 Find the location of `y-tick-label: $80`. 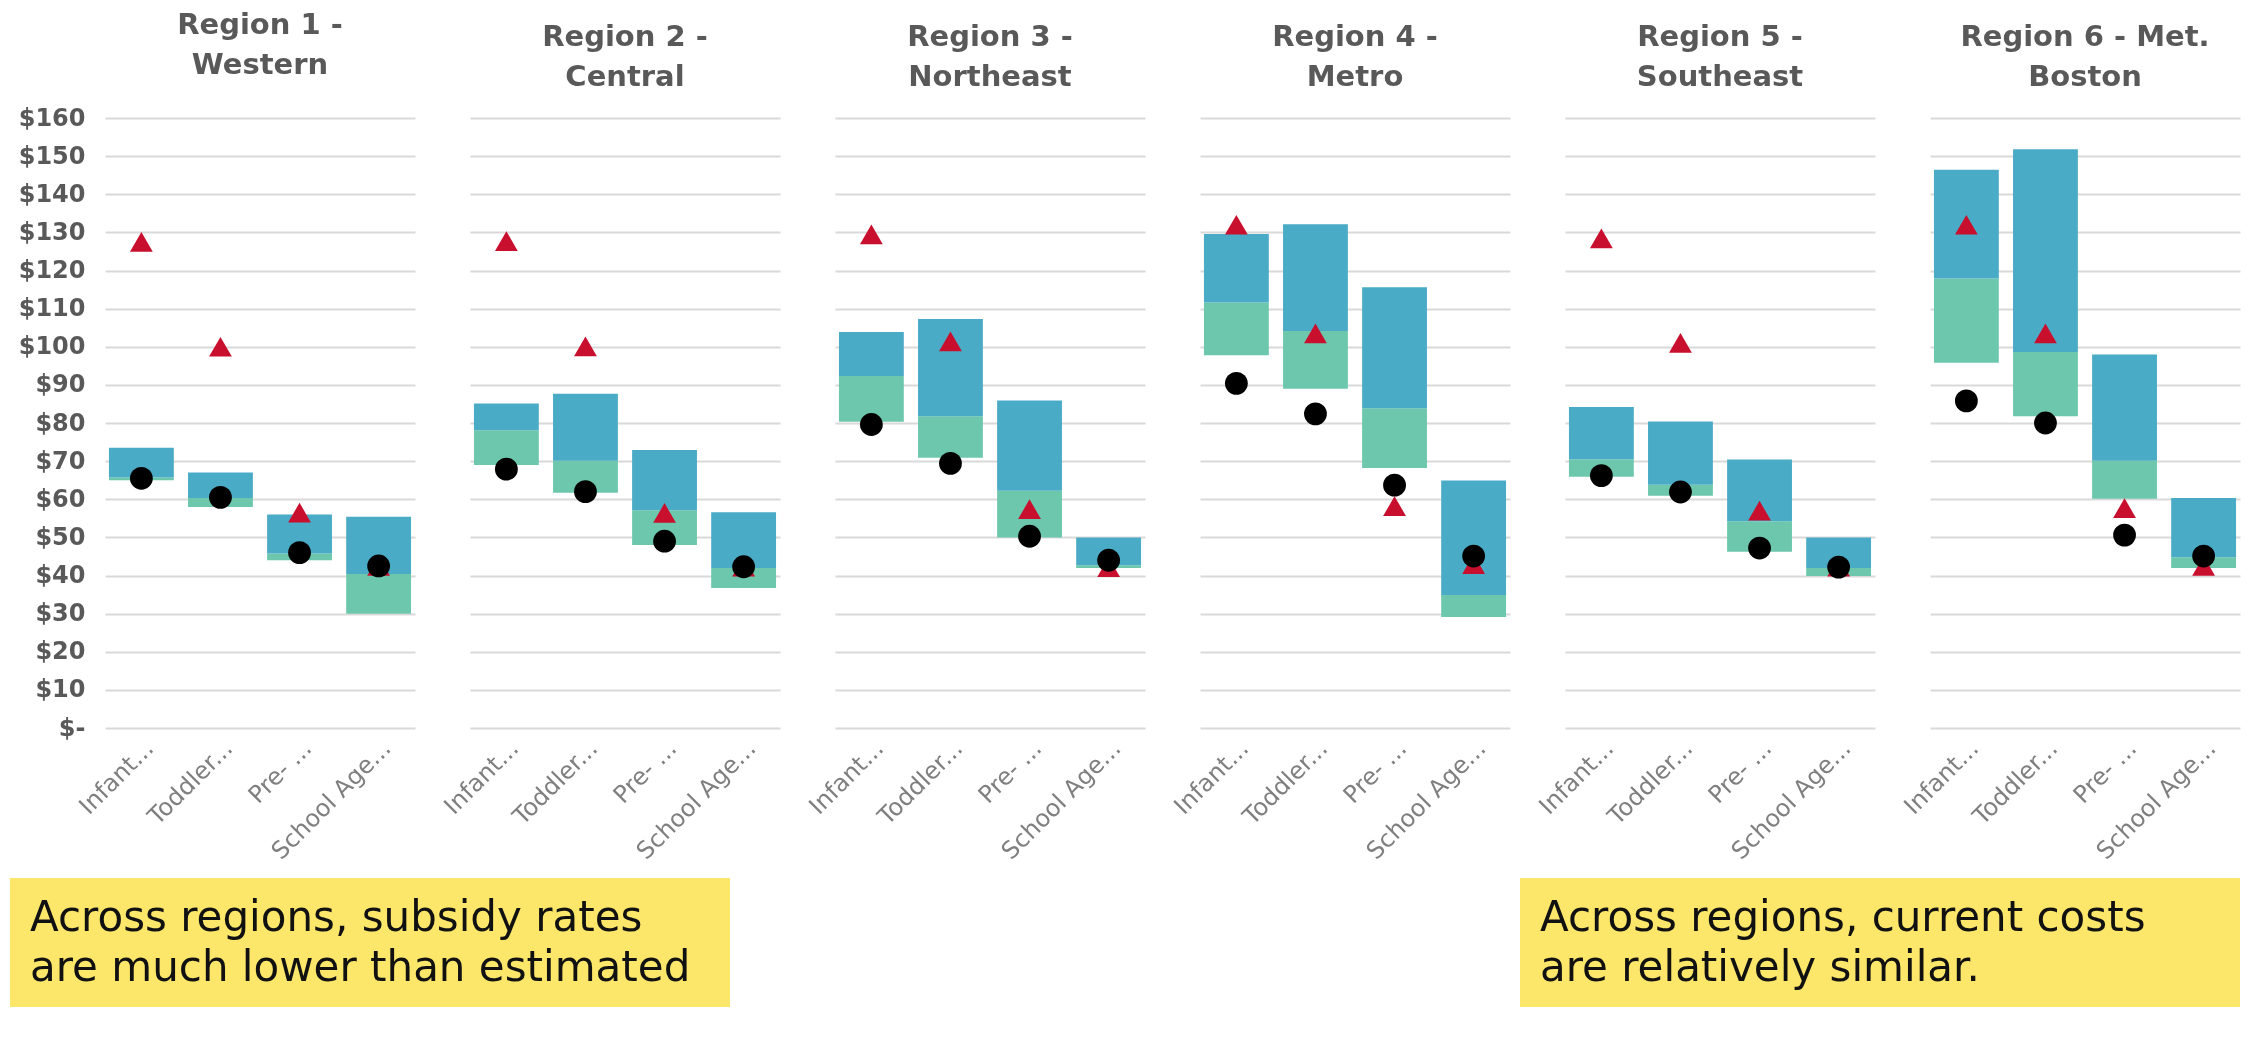

y-tick-label: $80 is located at coordinates (60, 422).